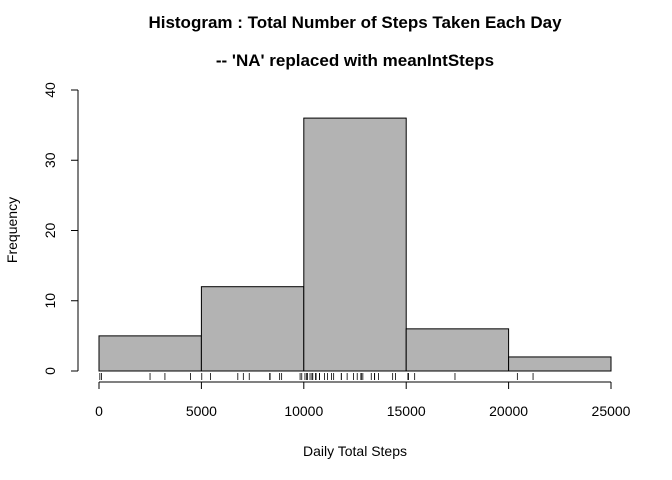  What do you see at coordinates (12, 230) in the screenshot?
I see `y-axis-label: Frequency` at bounding box center [12, 230].